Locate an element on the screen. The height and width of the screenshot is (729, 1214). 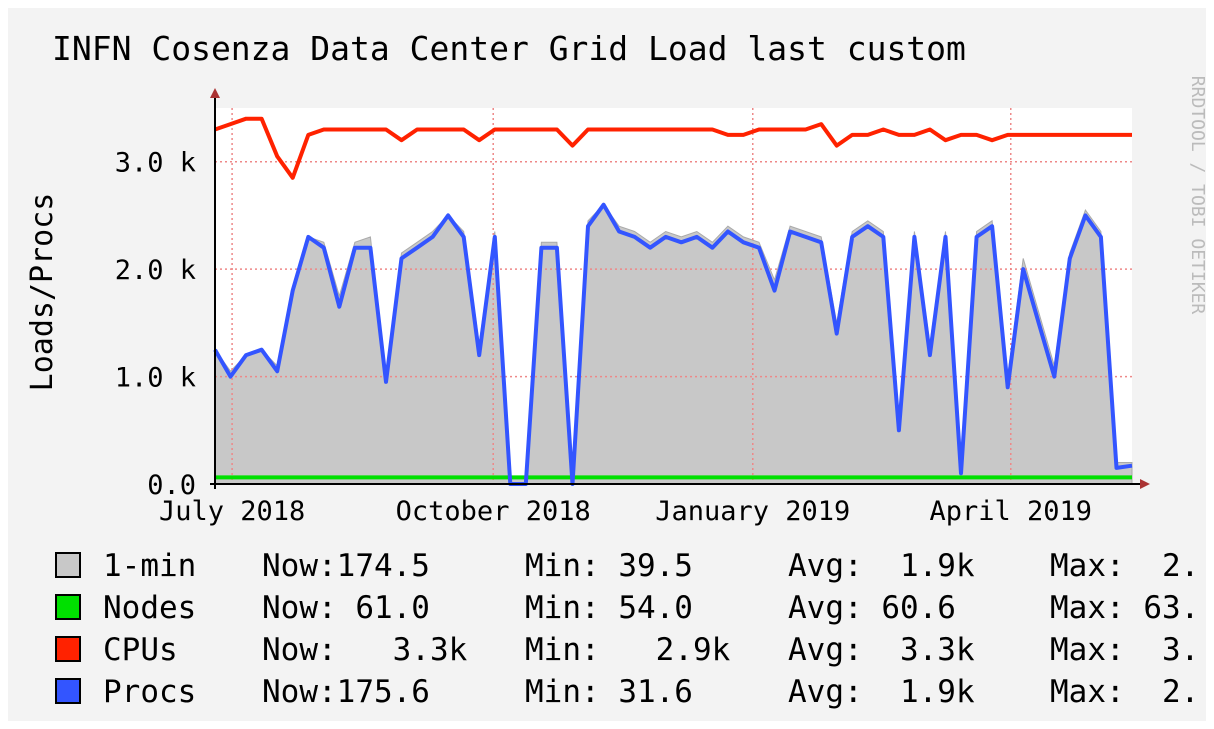
legend-label: CPUs is located at coordinates (140, 650).